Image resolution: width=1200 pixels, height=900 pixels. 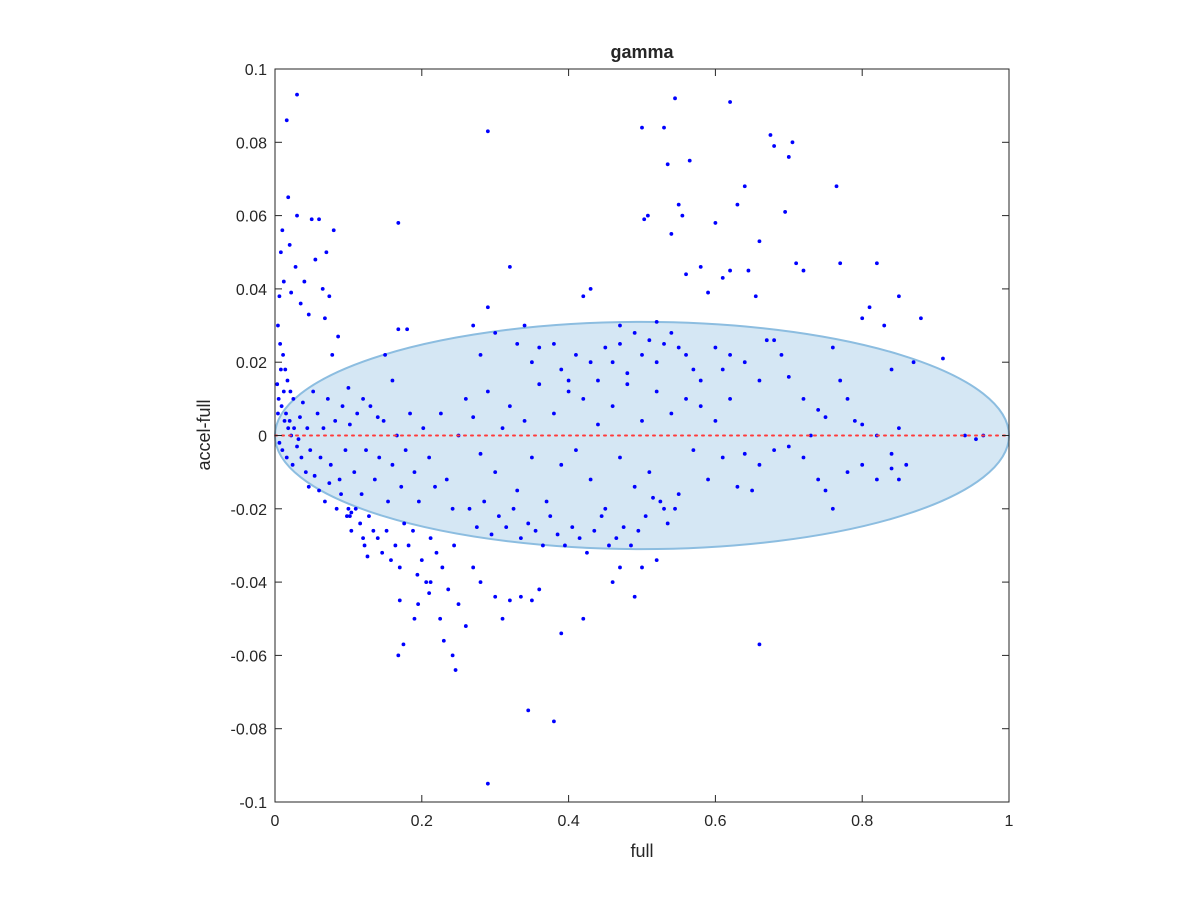 I want to click on y-tick-label: 0.06, so click(x=251, y=217).